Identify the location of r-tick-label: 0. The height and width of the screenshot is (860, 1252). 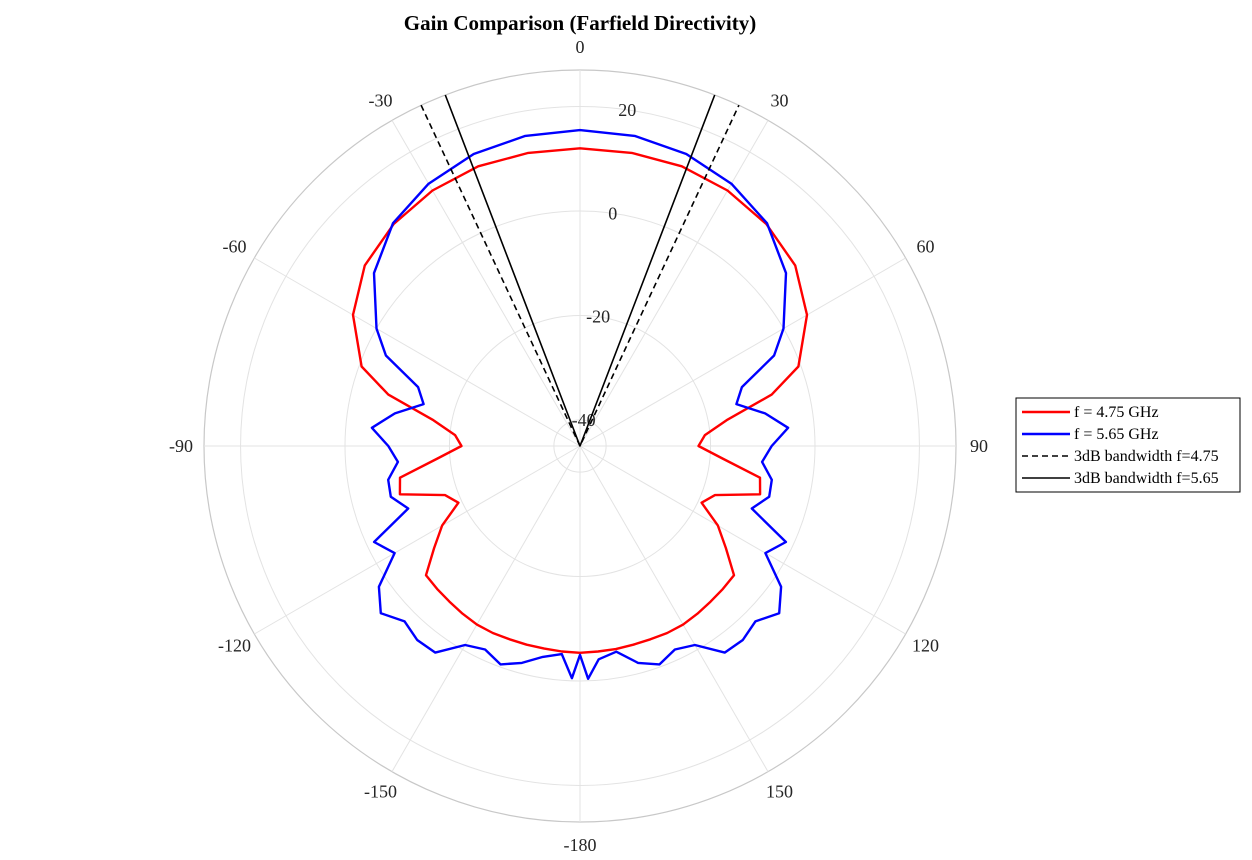
(612, 213).